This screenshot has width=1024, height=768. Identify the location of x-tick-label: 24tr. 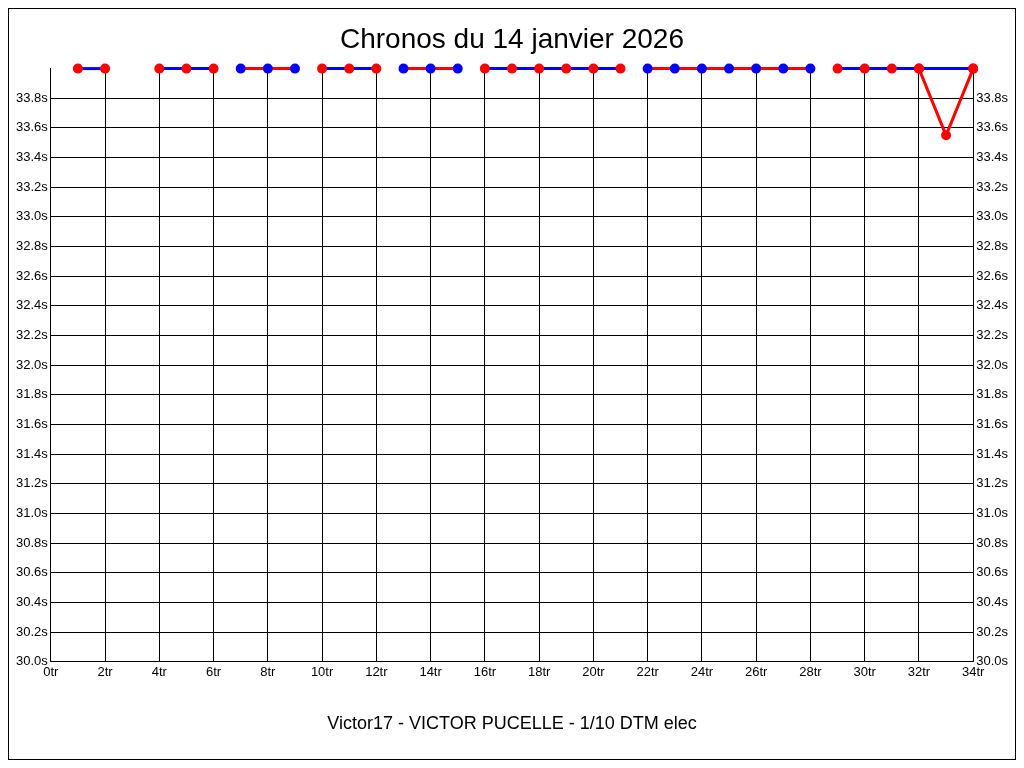
(702, 672).